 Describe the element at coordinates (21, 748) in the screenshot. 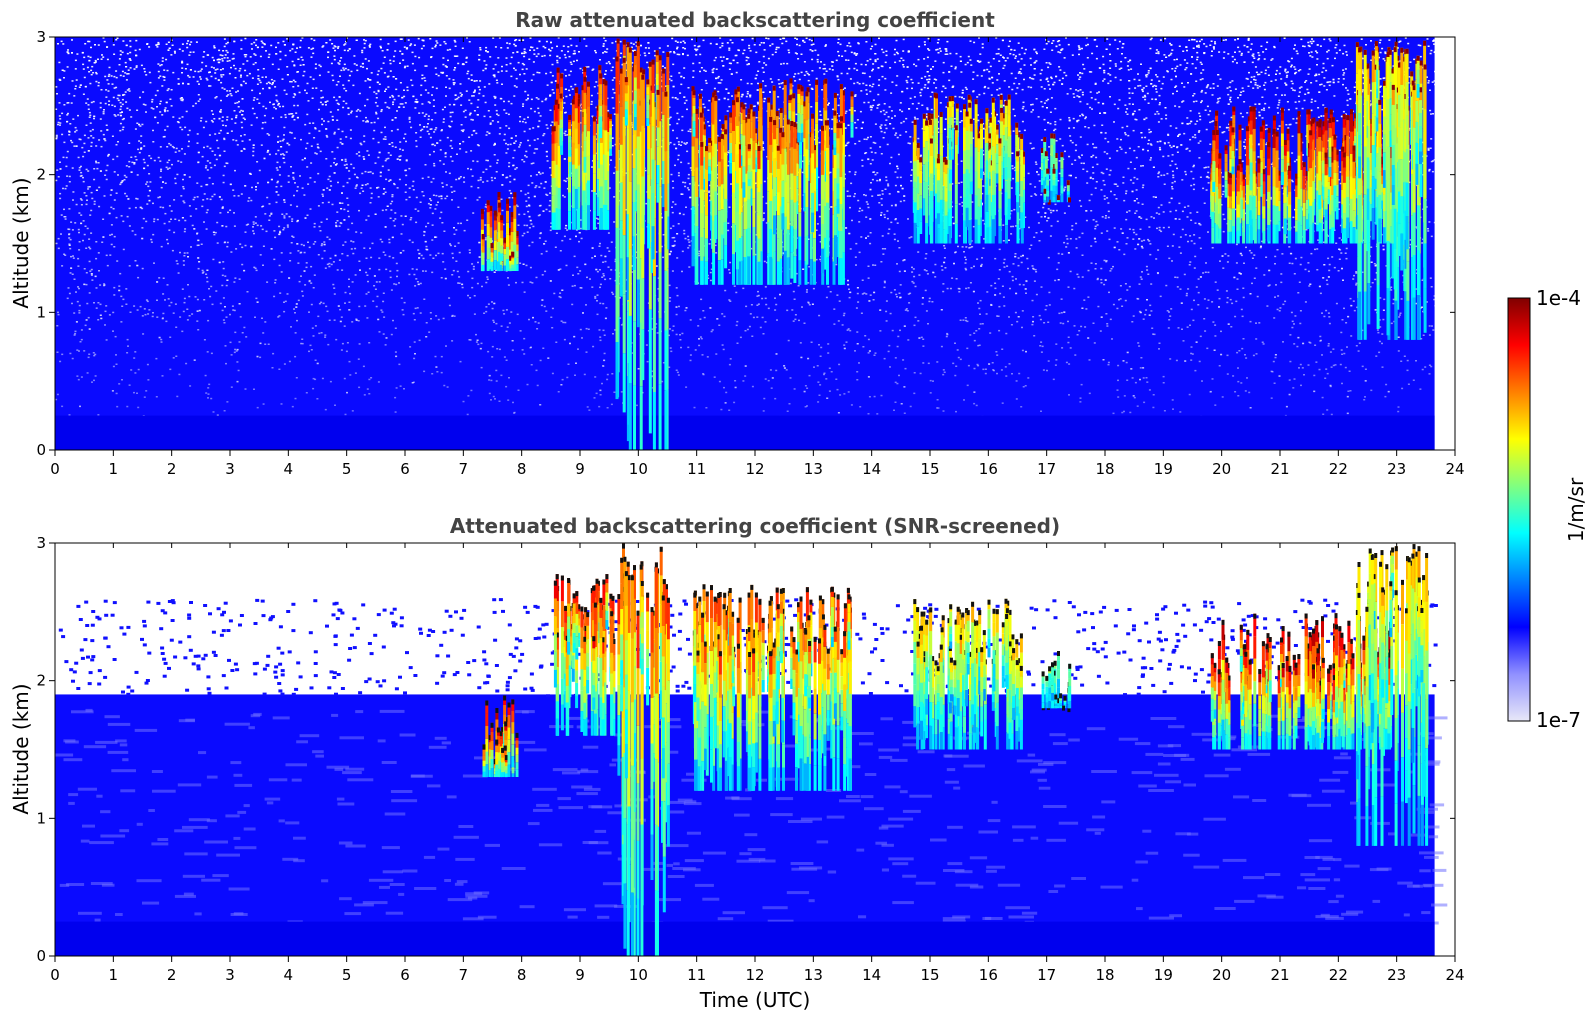

I see `panel-screened-ylabel: Altitude (km)` at that location.